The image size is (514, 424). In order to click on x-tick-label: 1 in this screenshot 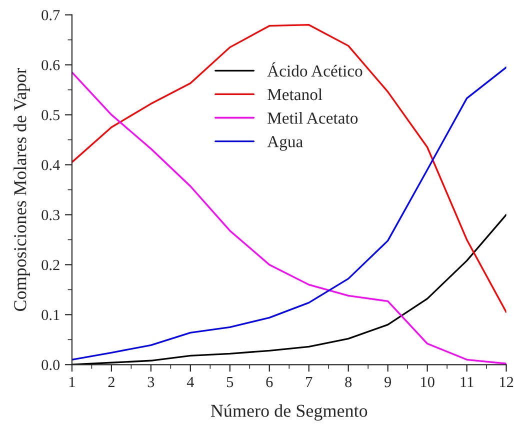, I will do `click(72, 382)`.